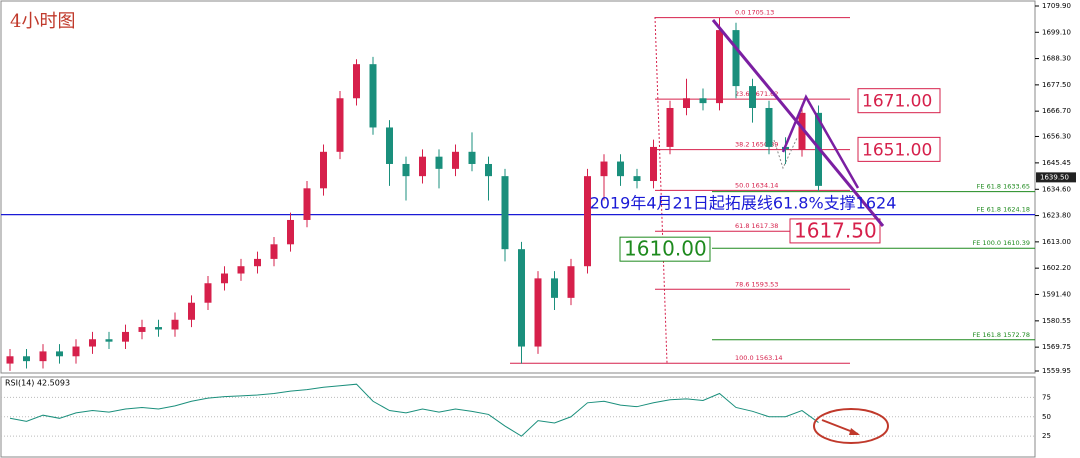 The image size is (1080, 458). I want to click on y-tick-label: 1602.20, so click(1056, 268).